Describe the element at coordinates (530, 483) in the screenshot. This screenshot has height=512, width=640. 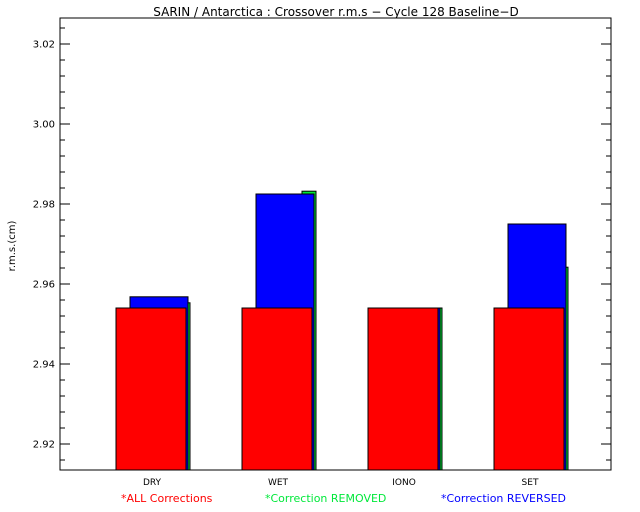
I see `x-category-label-set: SET` at that location.